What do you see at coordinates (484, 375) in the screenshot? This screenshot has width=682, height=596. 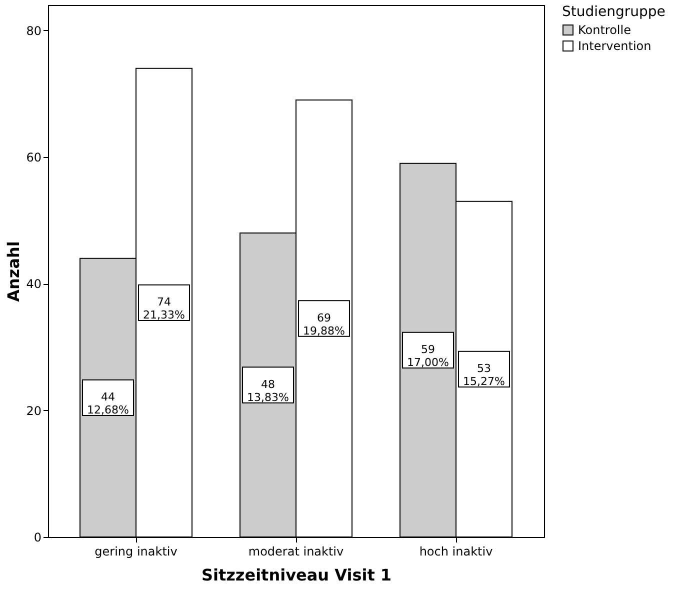 I see `data-label: 53 15,27%` at bounding box center [484, 375].